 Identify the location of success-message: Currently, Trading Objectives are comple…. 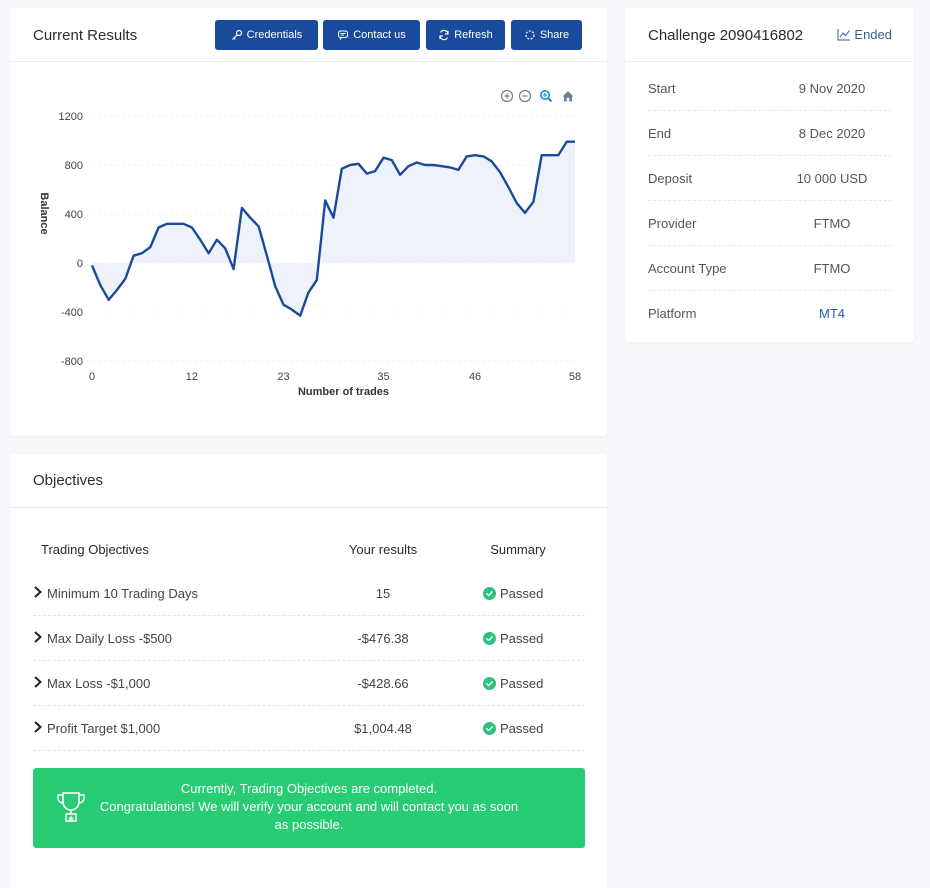
(309, 808).